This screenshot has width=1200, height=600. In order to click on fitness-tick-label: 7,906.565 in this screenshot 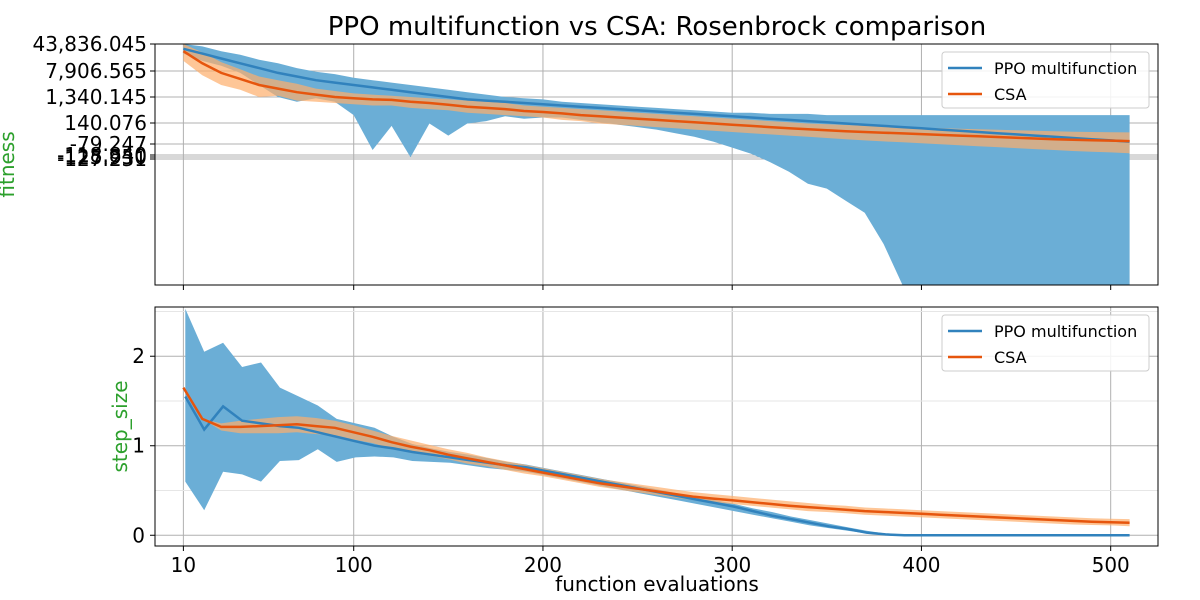, I will do `click(96, 71)`.